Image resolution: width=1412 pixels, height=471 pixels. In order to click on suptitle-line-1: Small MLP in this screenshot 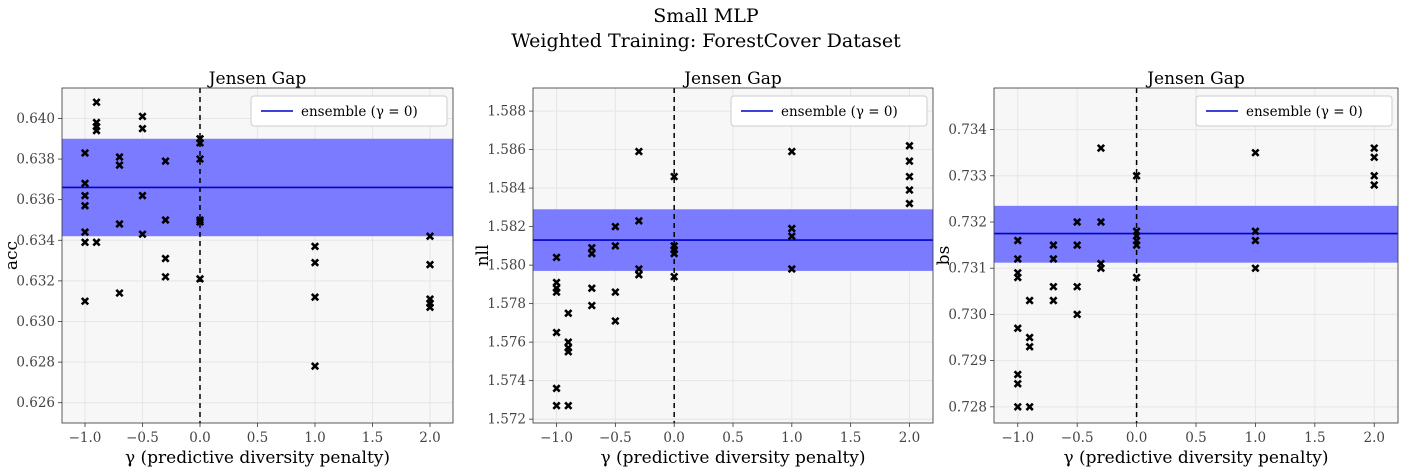, I will do `click(706, 16)`.